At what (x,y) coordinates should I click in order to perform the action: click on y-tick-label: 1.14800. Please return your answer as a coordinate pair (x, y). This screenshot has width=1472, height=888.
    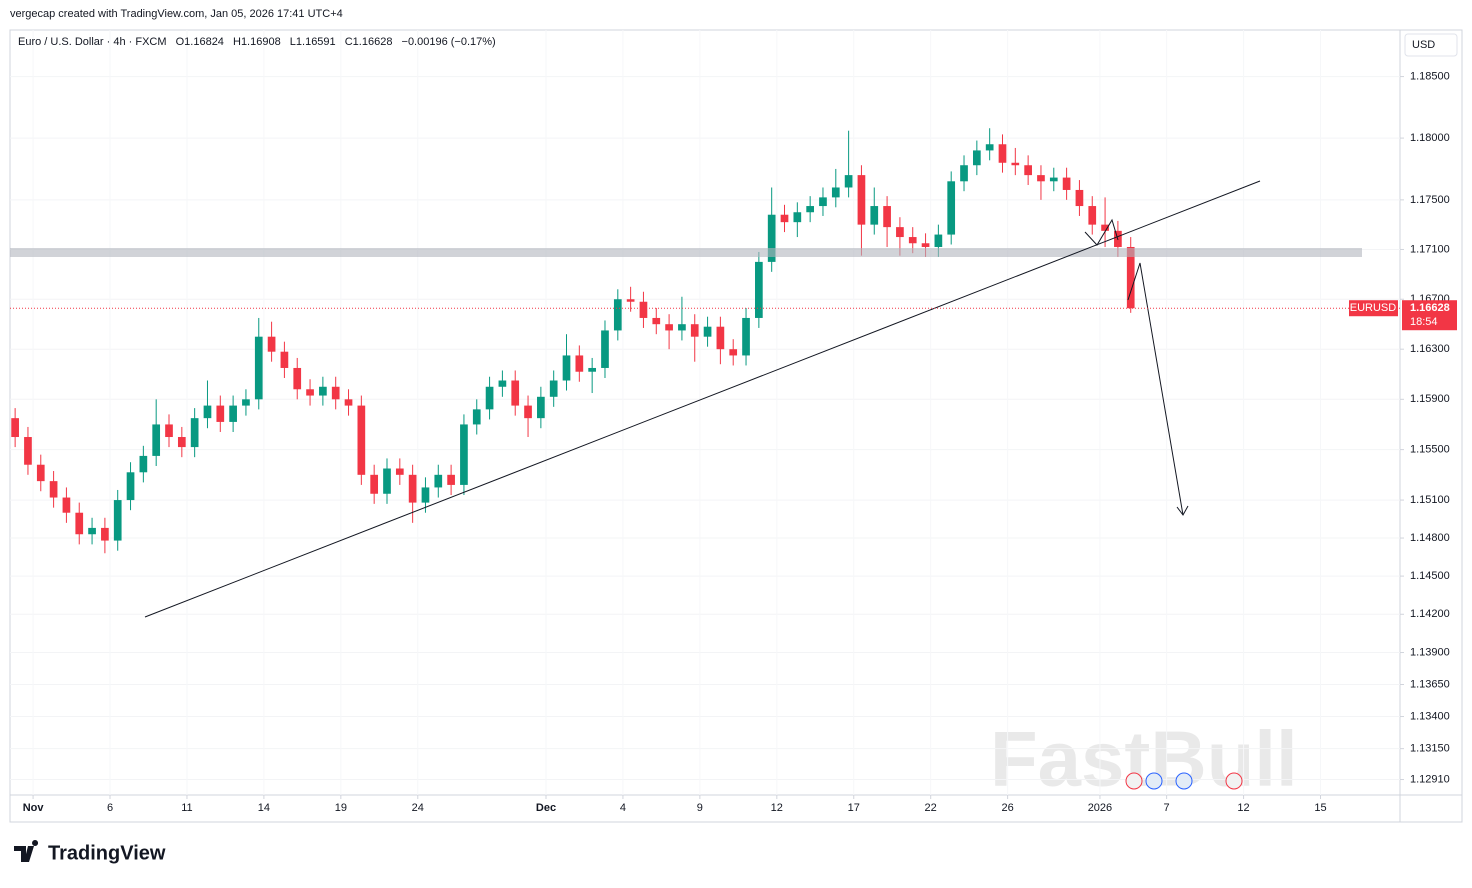
    Looking at the image, I should click on (1430, 538).